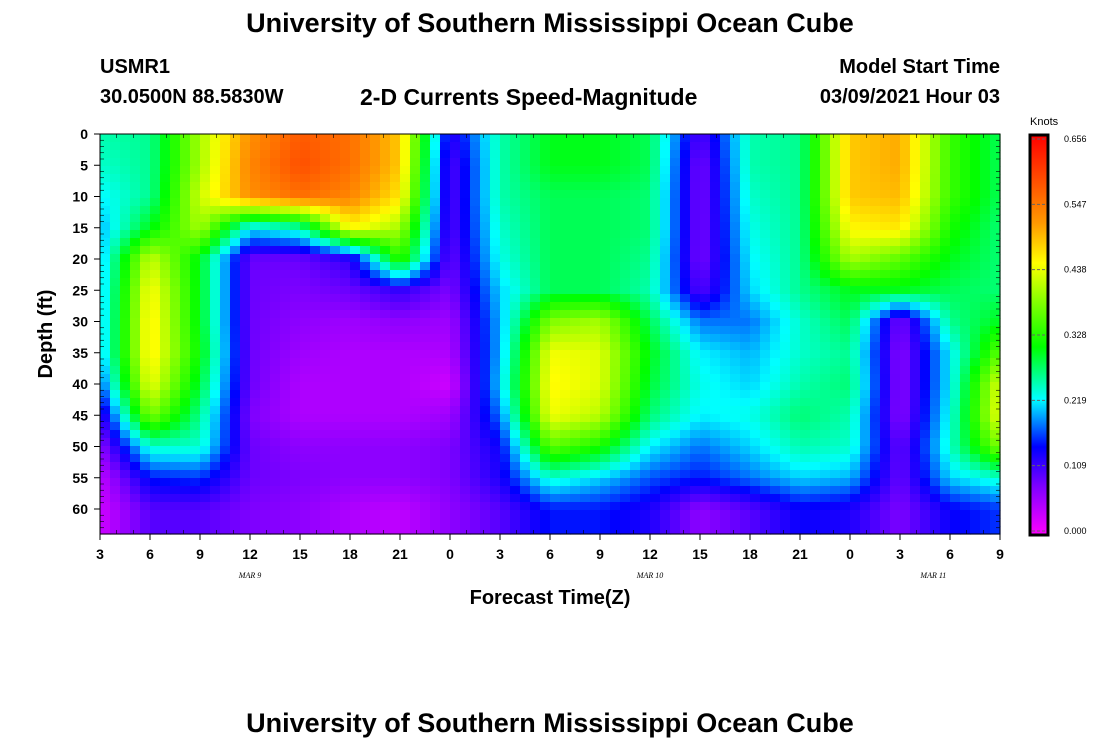 This screenshot has width=1100, height=750. I want to click on y-tick-label: 15, so click(80, 228).